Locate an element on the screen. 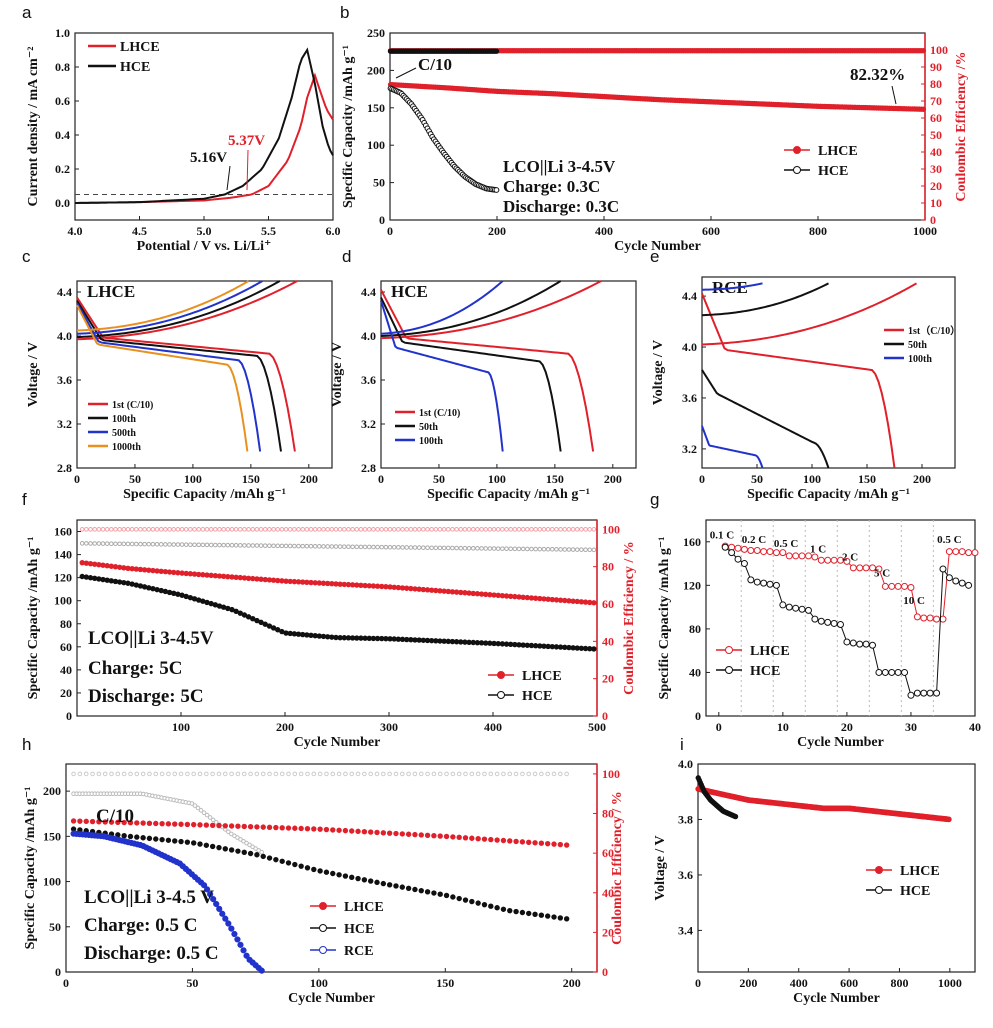 This screenshot has height=1028, width=993. lhce-voltage-point is located at coordinates (948, 819).